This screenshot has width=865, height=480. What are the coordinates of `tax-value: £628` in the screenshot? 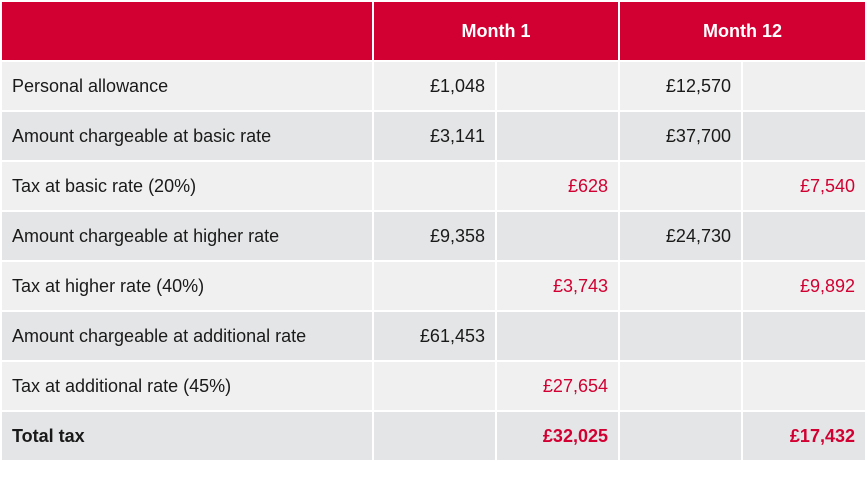 It's located at (557, 186).